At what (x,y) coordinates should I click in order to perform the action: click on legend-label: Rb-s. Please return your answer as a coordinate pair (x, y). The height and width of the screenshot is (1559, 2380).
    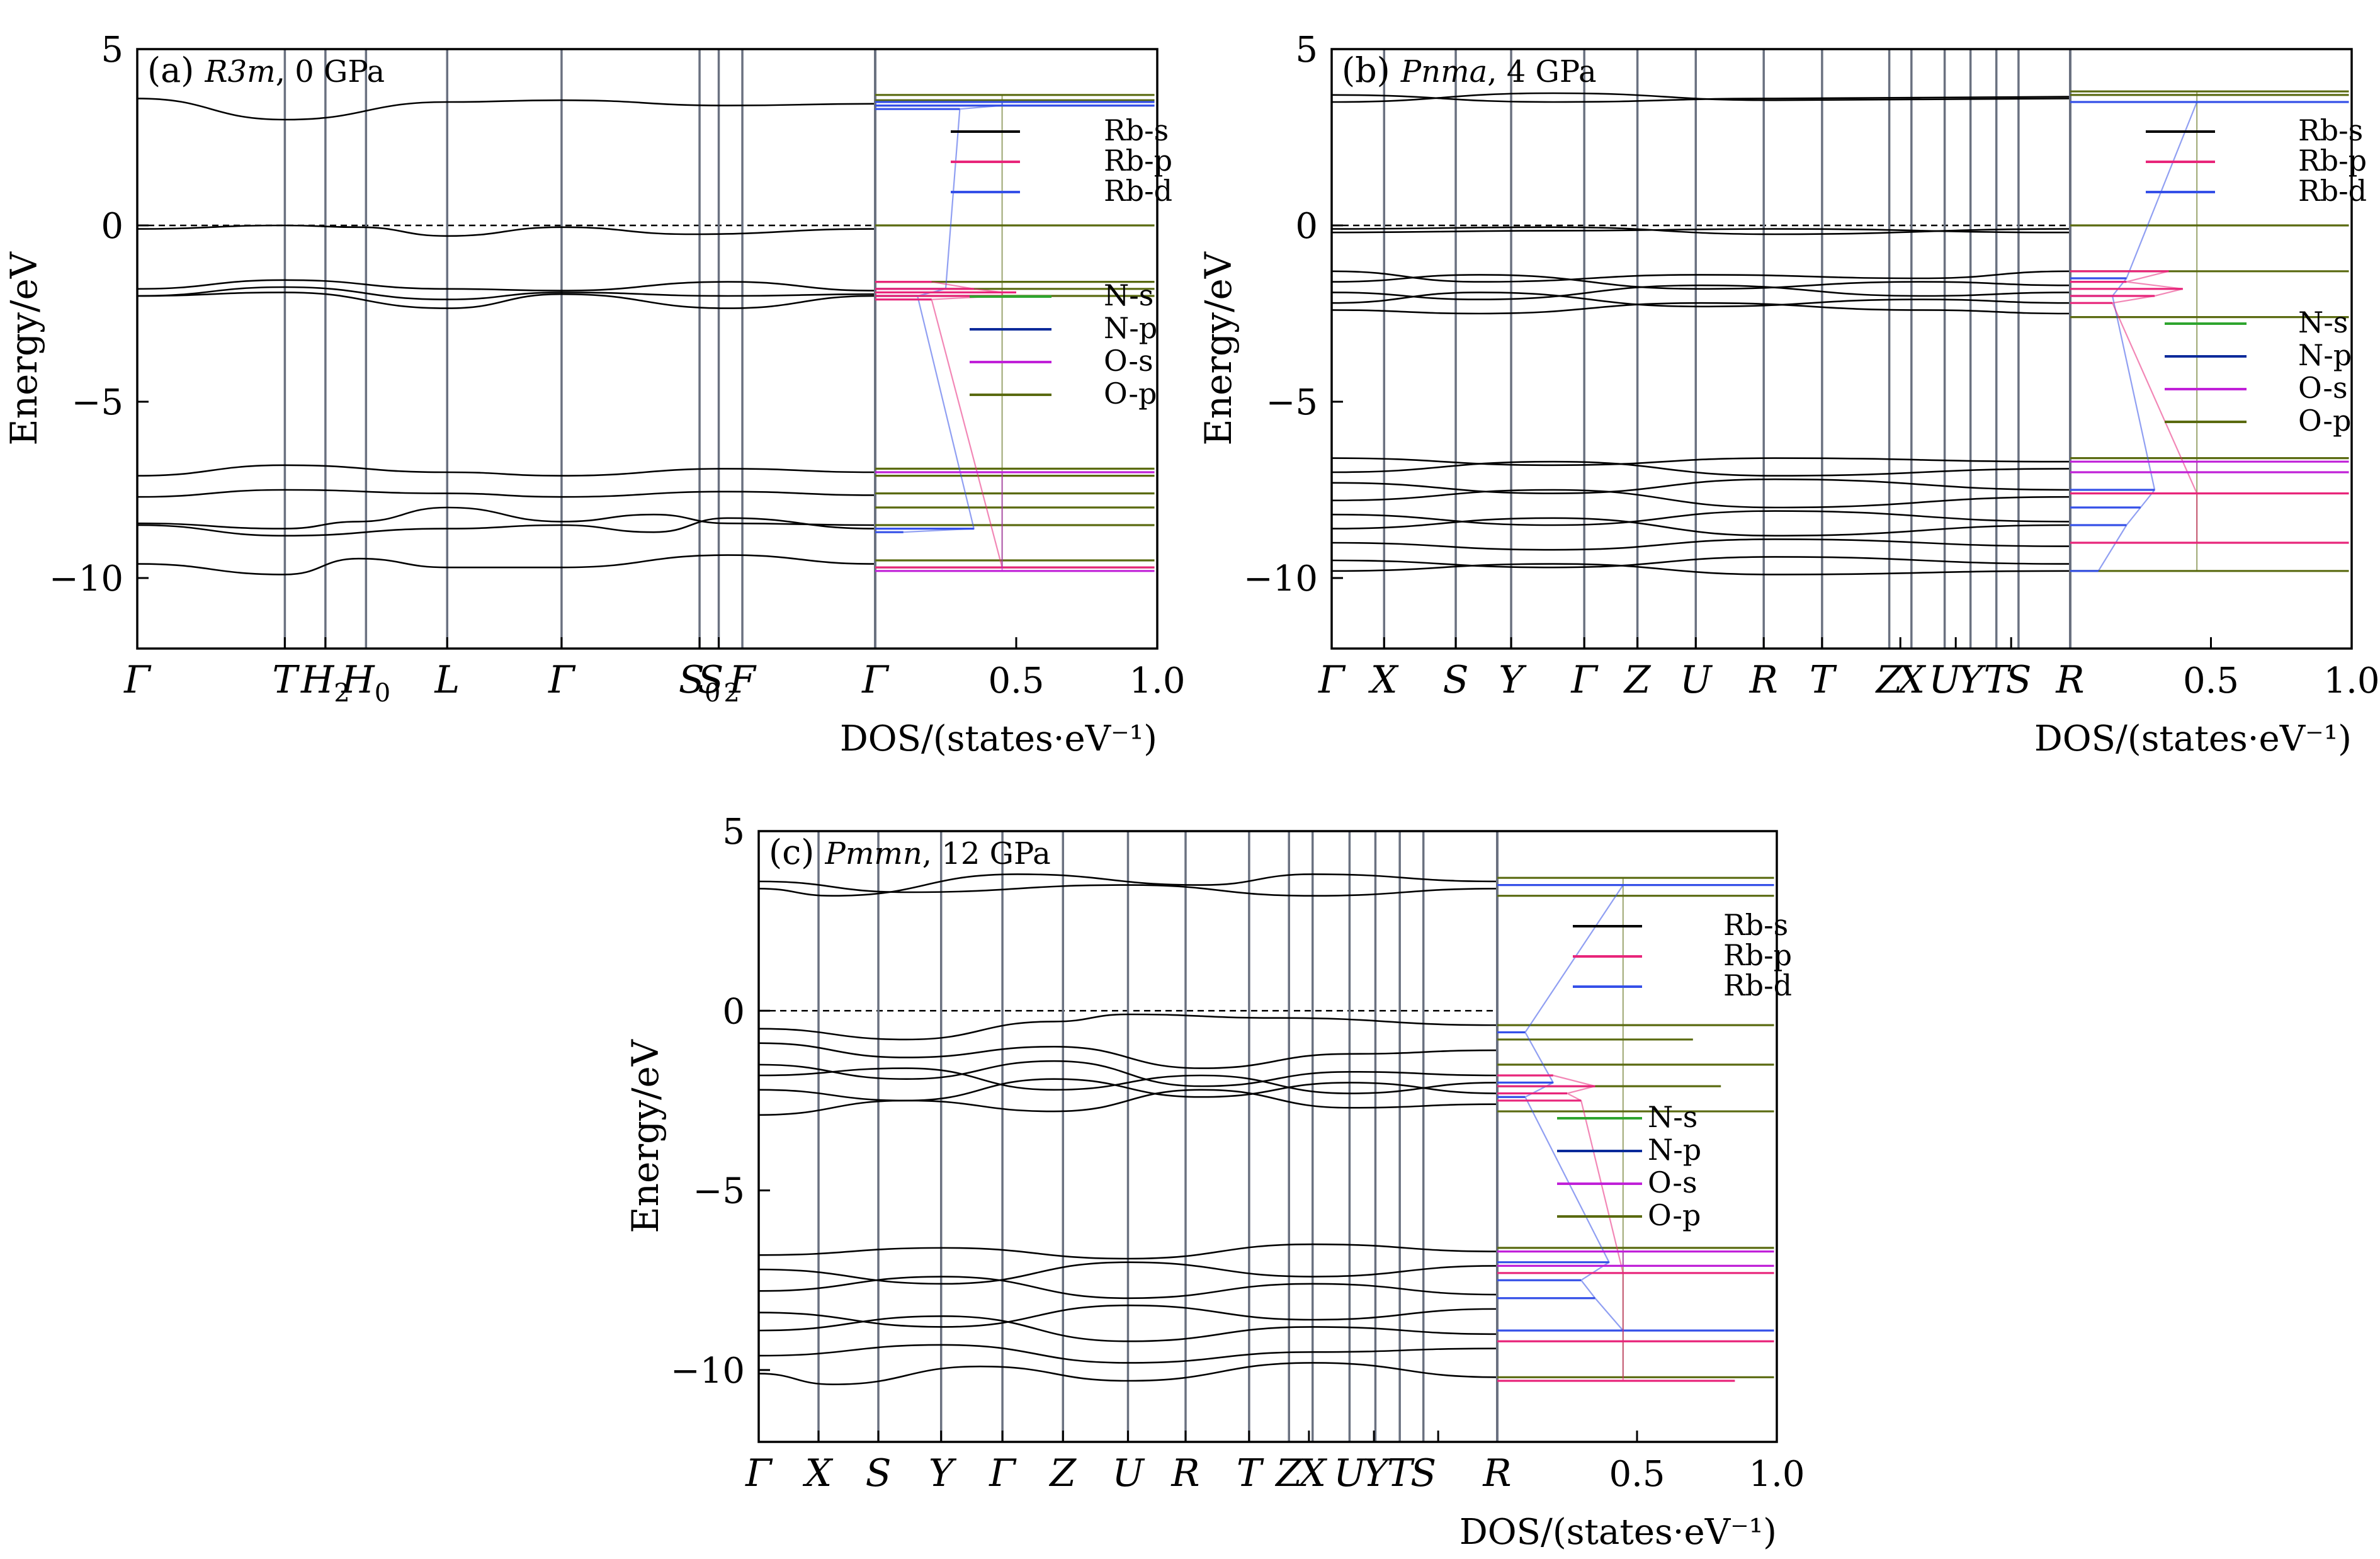
    Looking at the image, I should click on (1136, 130).